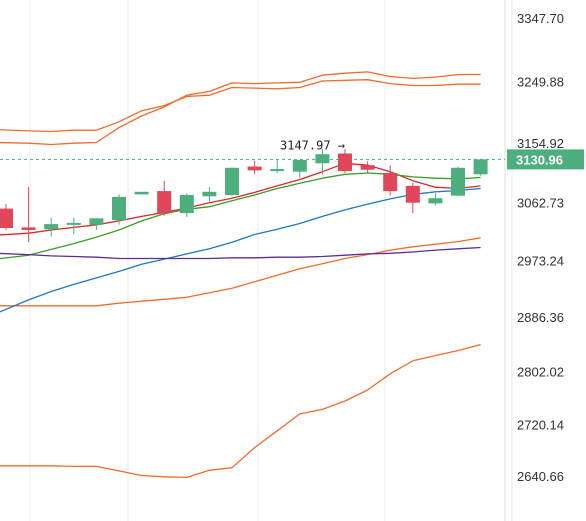 This screenshot has width=586, height=521. What do you see at coordinates (312, 145) in the screenshot?
I see `high-price-annotation: 3147.97 →` at bounding box center [312, 145].